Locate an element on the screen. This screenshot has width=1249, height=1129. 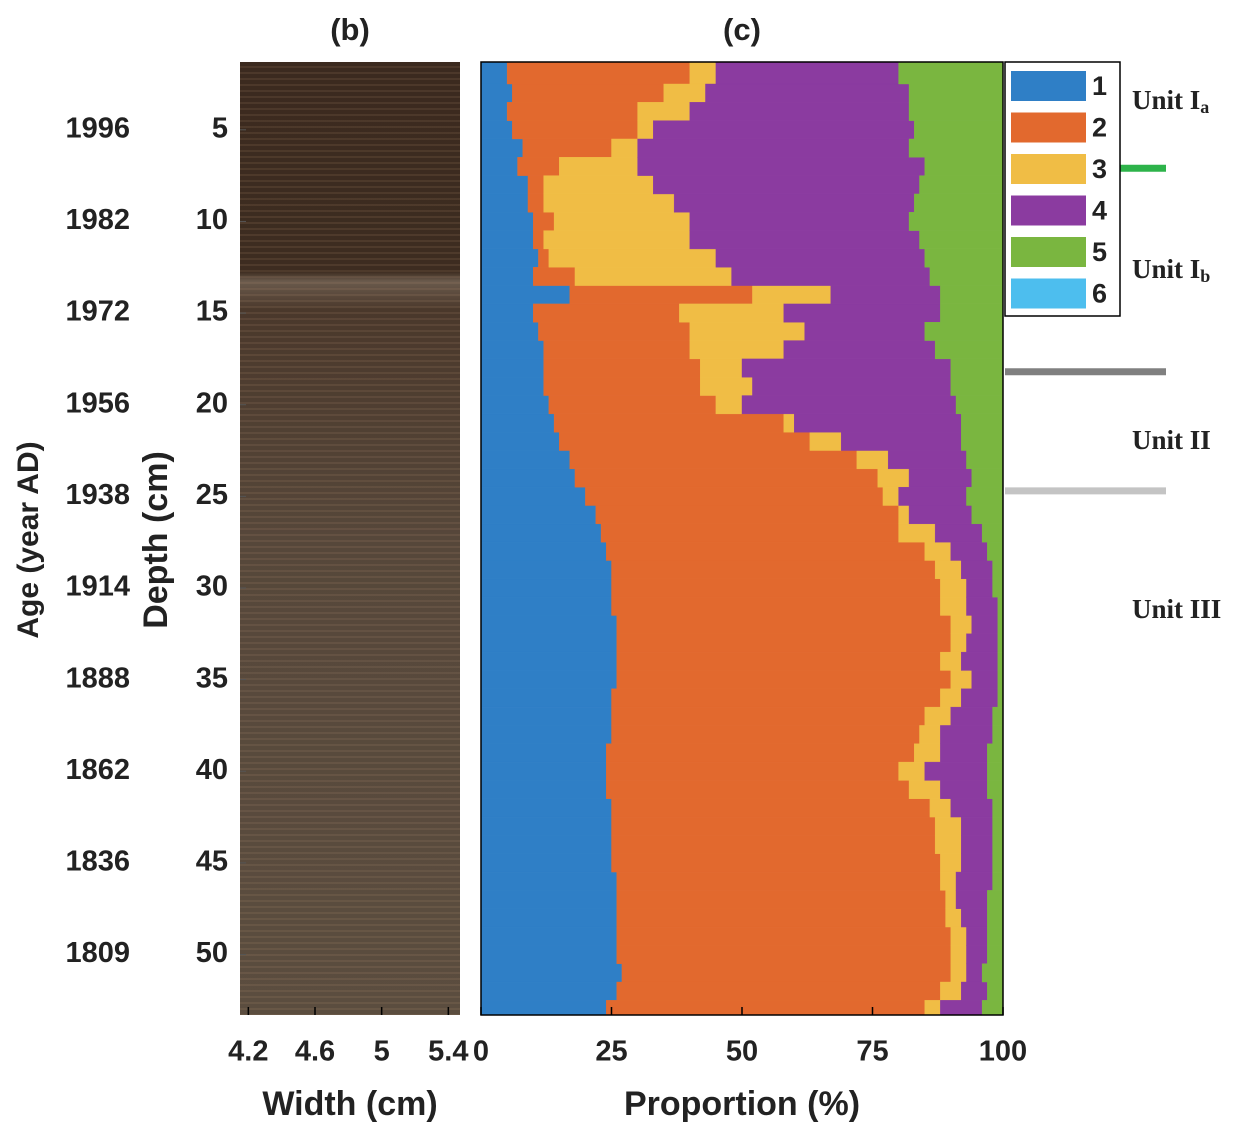
age-tick-label: 1914 is located at coordinates (97, 587).